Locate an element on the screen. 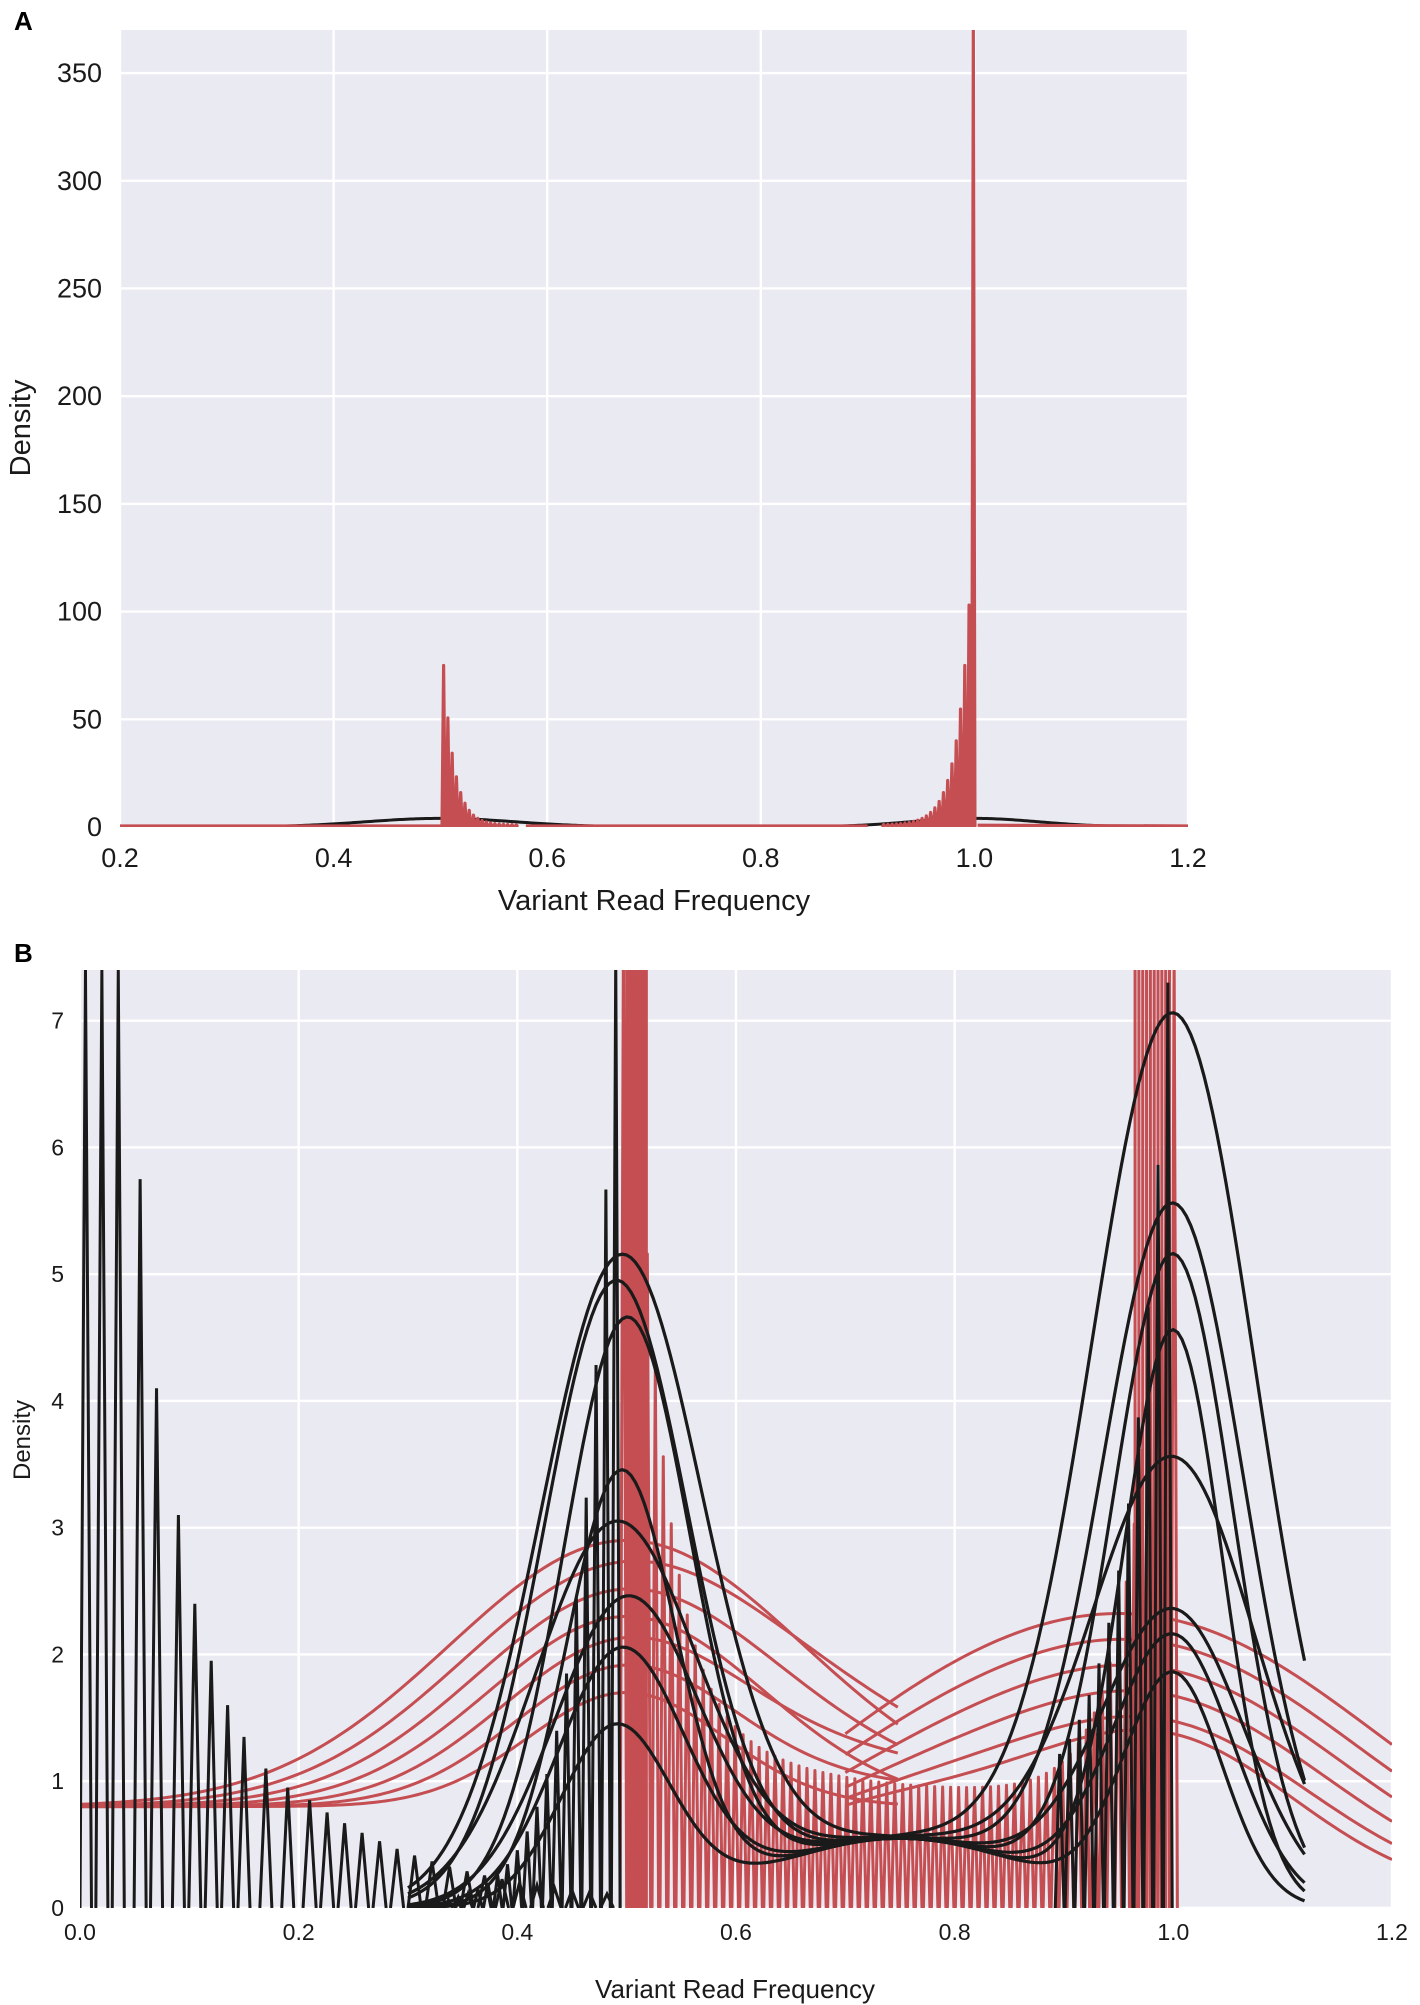  y-ticks-b: 0 1 2 3 4 5 6 7 is located at coordinates (57, 1464).